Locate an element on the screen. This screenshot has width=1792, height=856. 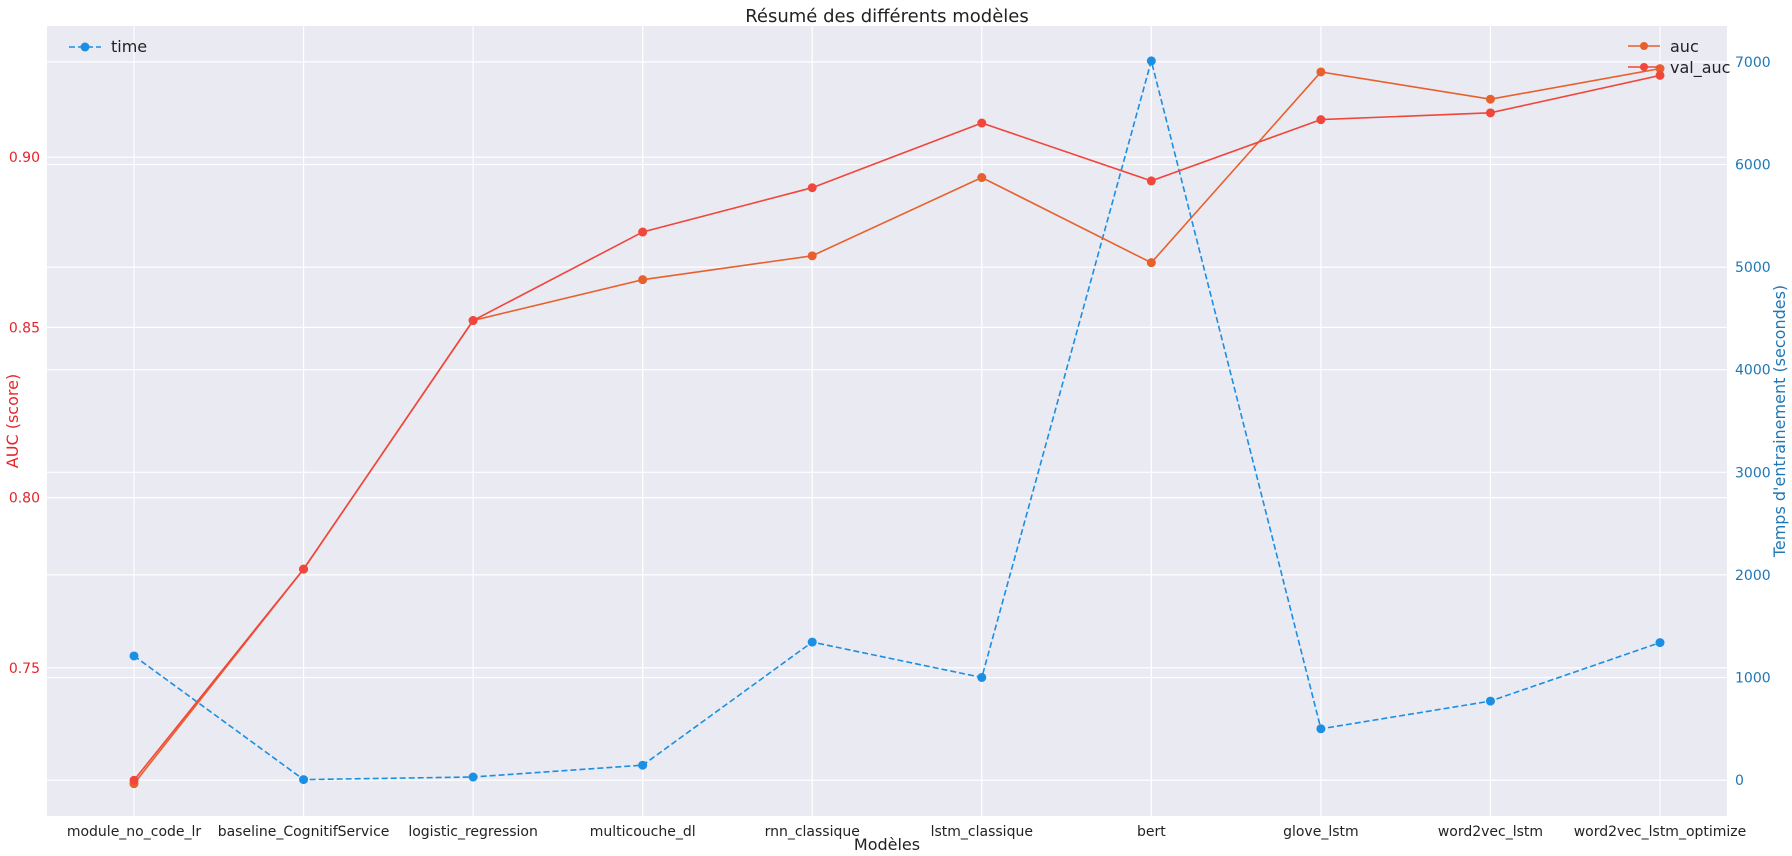
legend-time-label: time is located at coordinates (129, 46).